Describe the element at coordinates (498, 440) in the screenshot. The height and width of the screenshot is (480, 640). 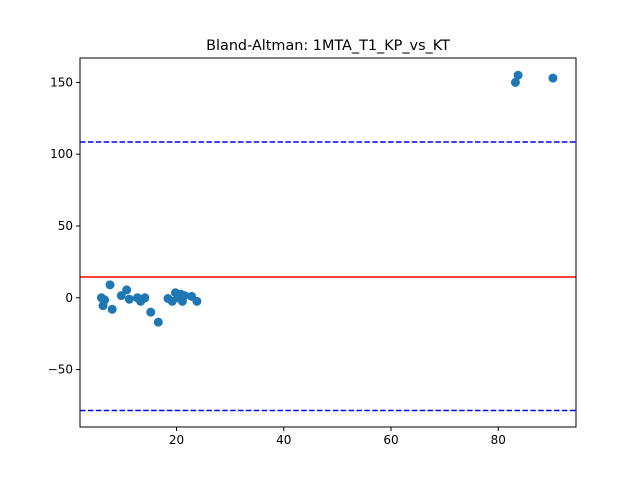
I see `x-tick-label: 80` at that location.